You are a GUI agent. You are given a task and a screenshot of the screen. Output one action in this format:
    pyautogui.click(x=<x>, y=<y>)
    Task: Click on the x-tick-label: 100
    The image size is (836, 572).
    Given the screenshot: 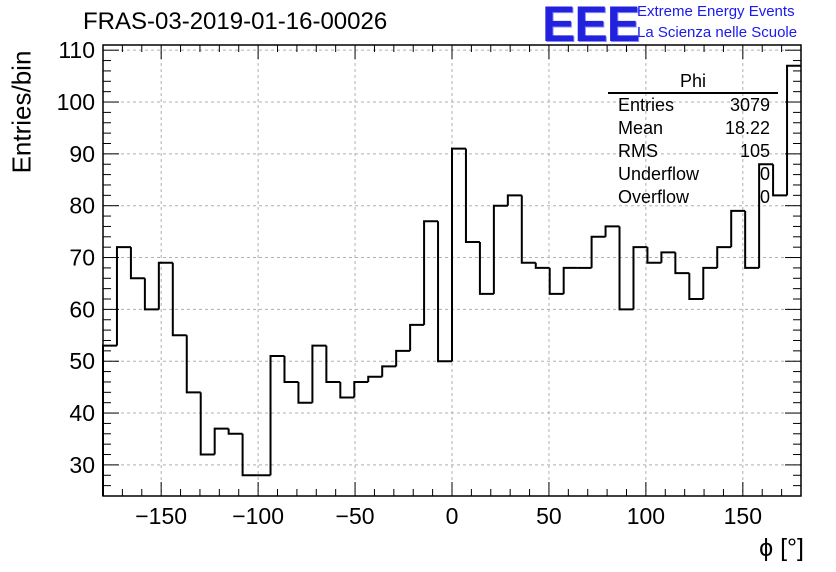 What is the action you would take?
    pyautogui.click(x=646, y=516)
    